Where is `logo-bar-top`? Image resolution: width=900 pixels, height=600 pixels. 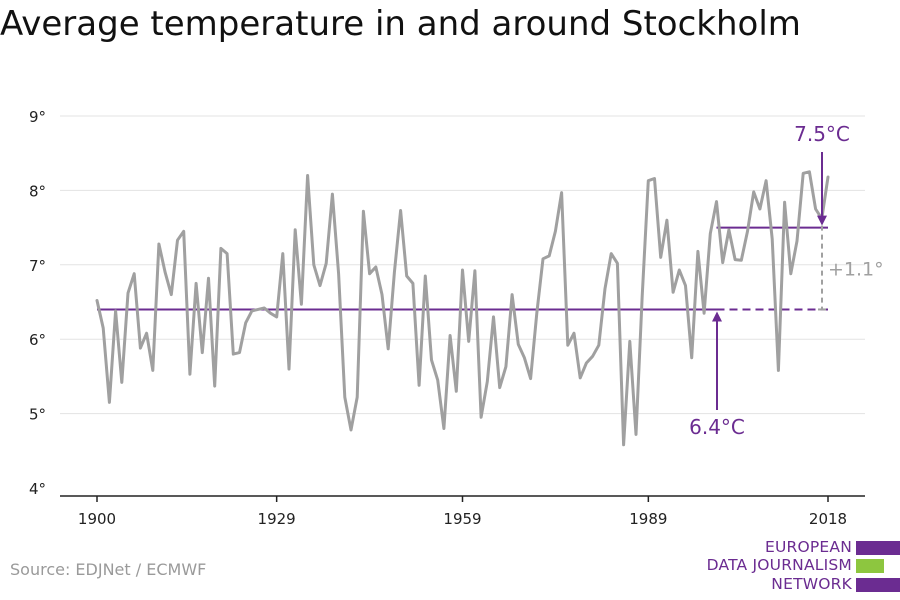
logo-bar-top is located at coordinates (878, 548).